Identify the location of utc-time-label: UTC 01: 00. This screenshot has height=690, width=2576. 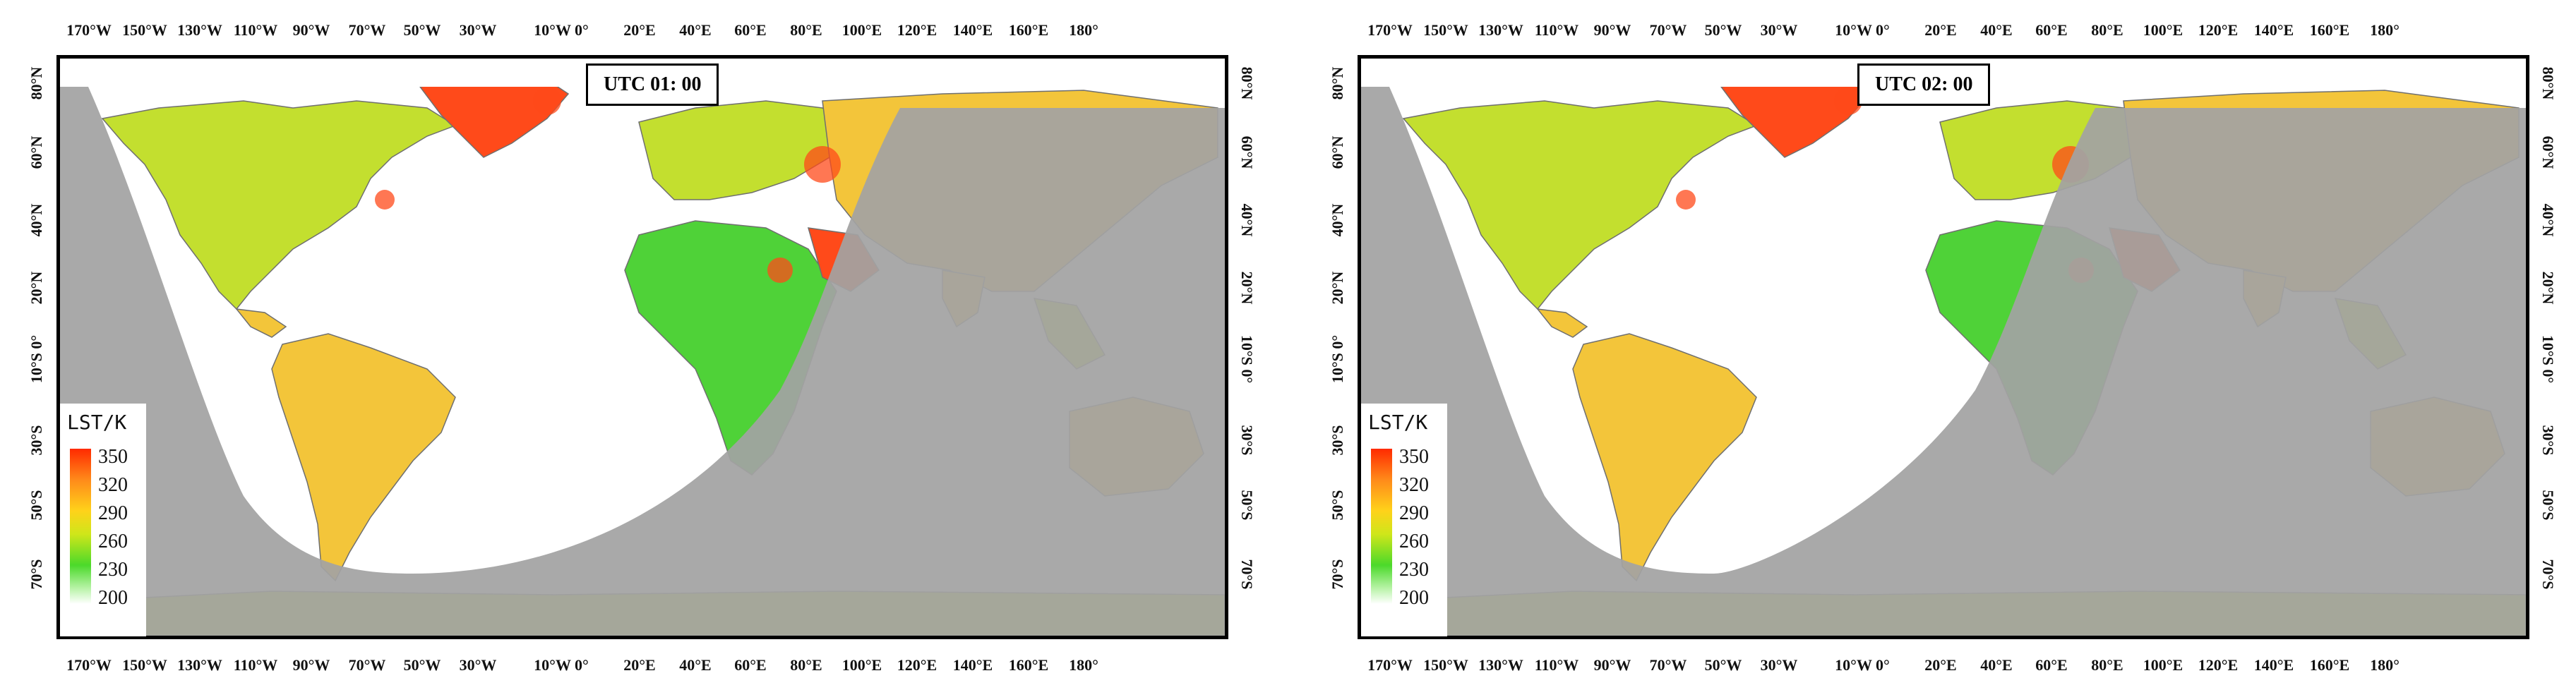
(652, 84).